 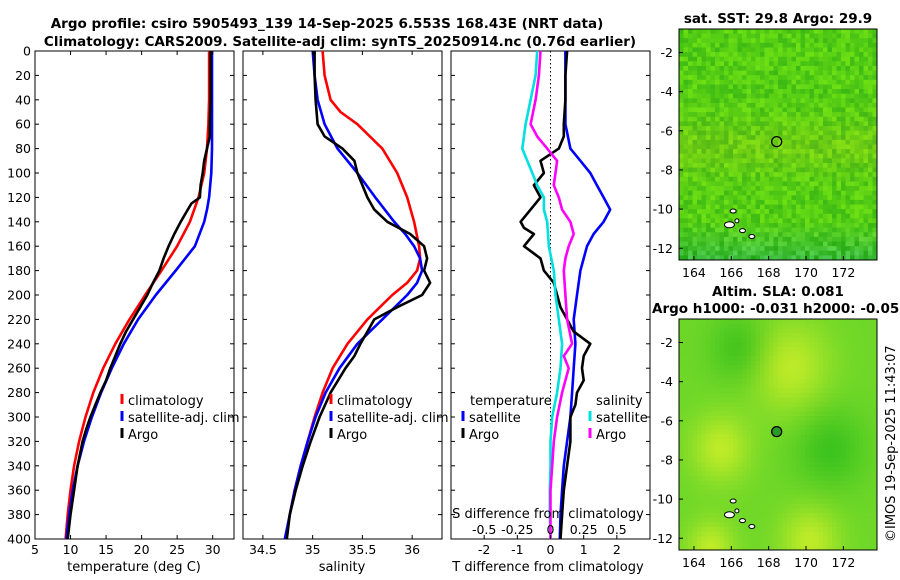 What do you see at coordinates (143, 435) in the screenshot?
I see `temperature-legend-argo: Argo` at bounding box center [143, 435].